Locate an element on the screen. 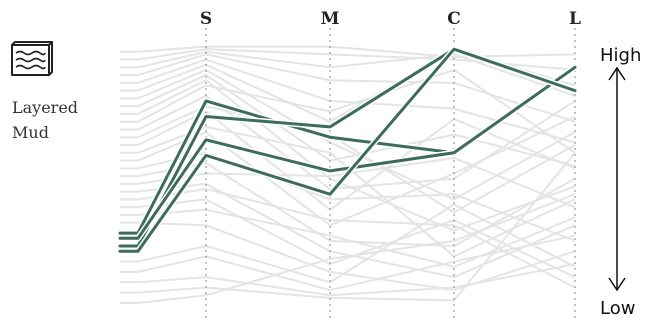  double-arrow-icon is located at coordinates (617, 179).